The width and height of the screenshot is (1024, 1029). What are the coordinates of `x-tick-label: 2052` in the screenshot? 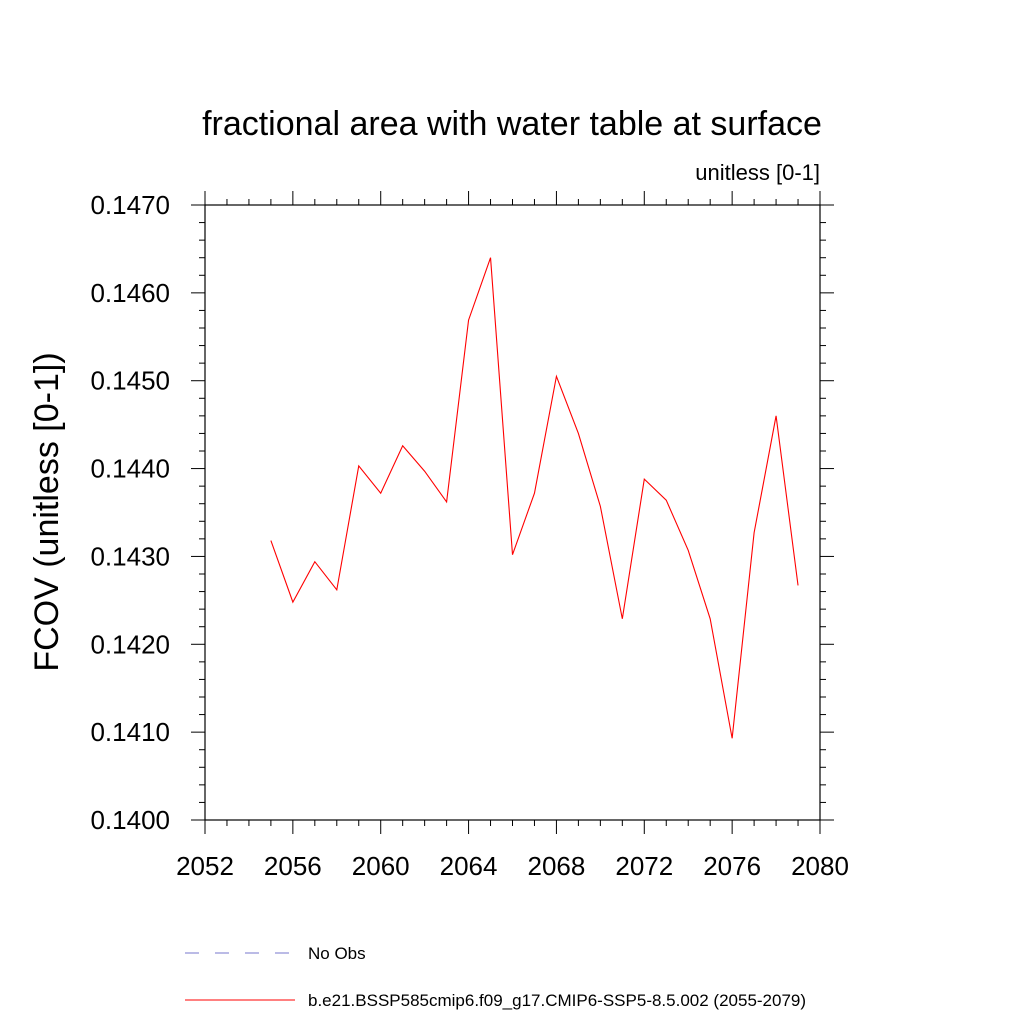 It's located at (205, 866).